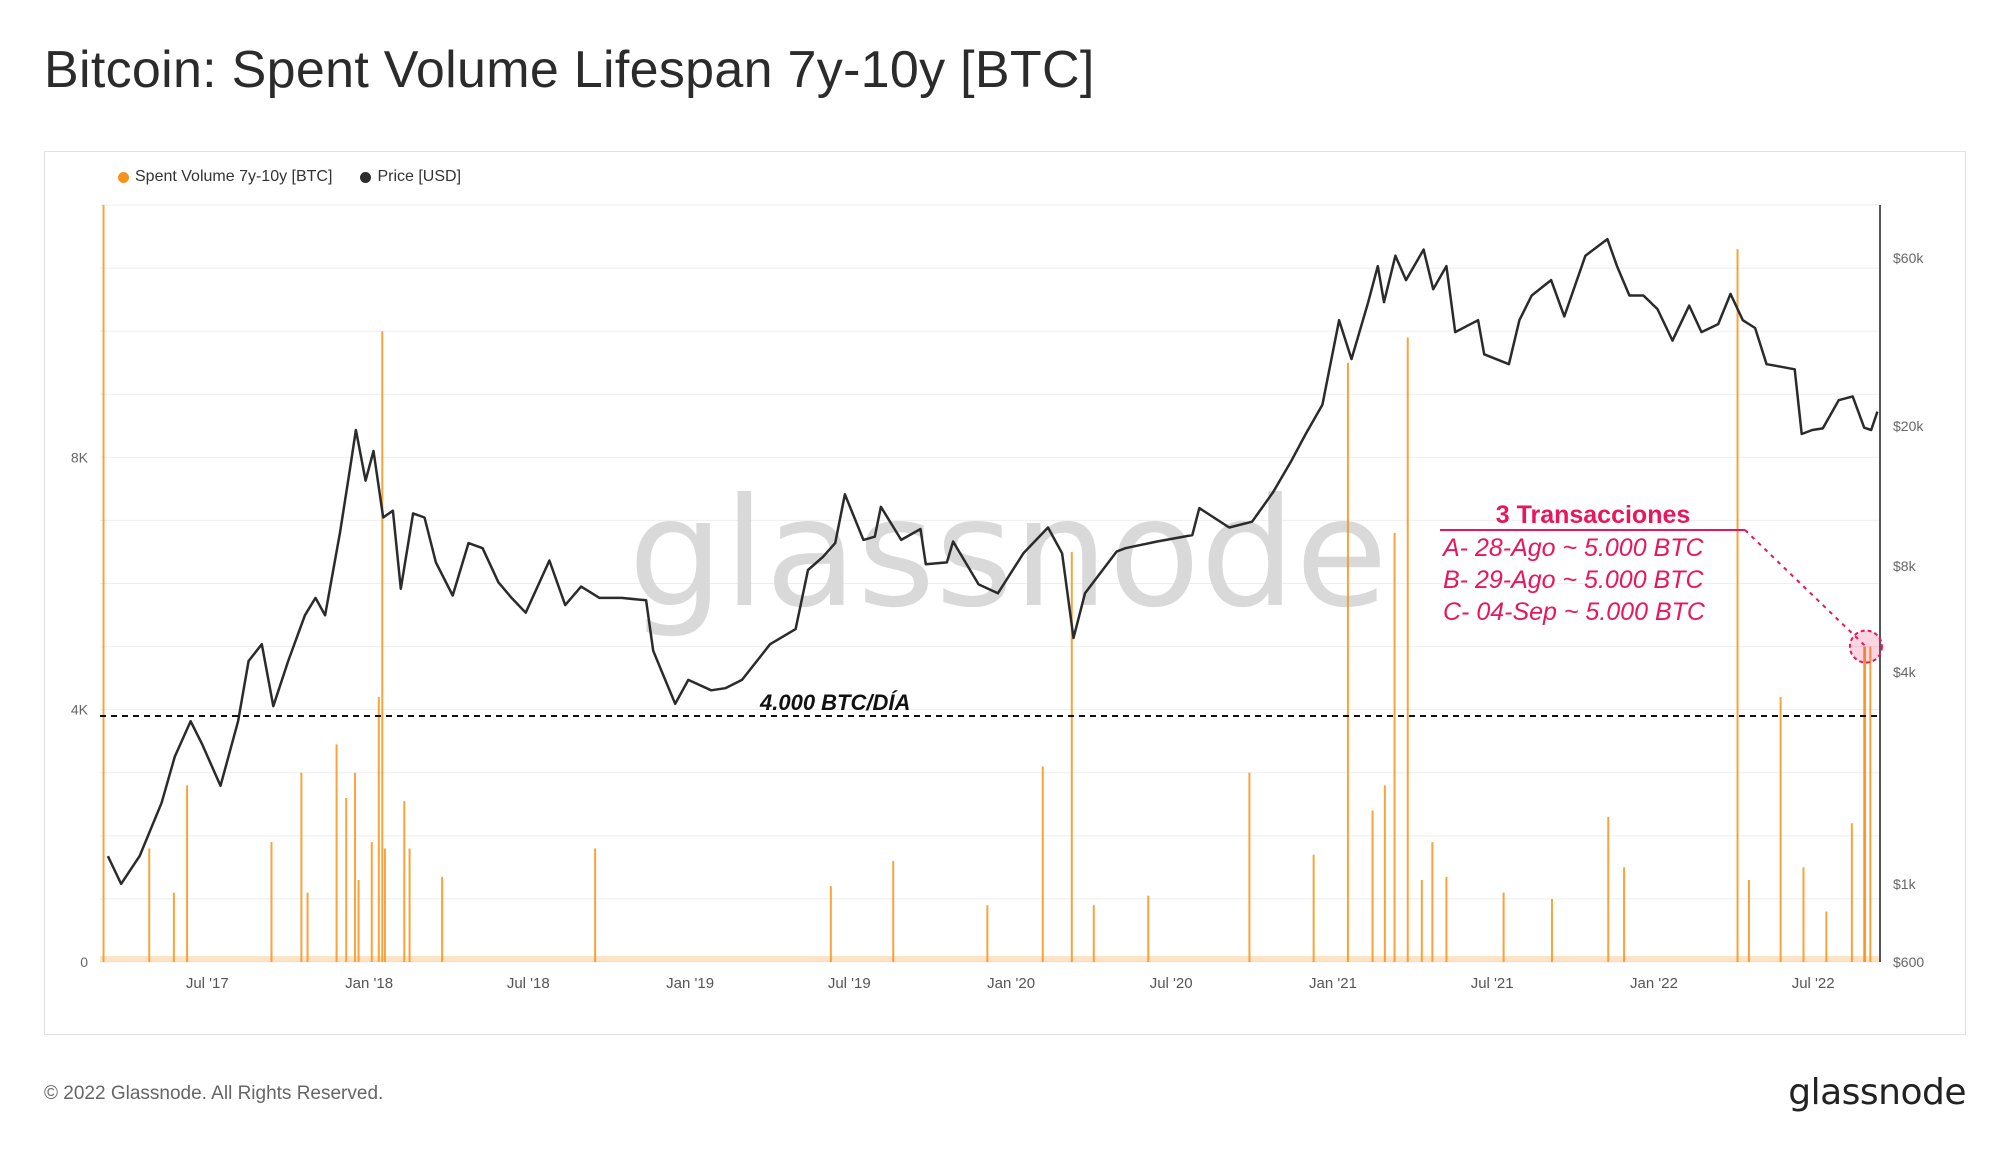  I want to click on legend-item-price: Price [USD], so click(410, 177).